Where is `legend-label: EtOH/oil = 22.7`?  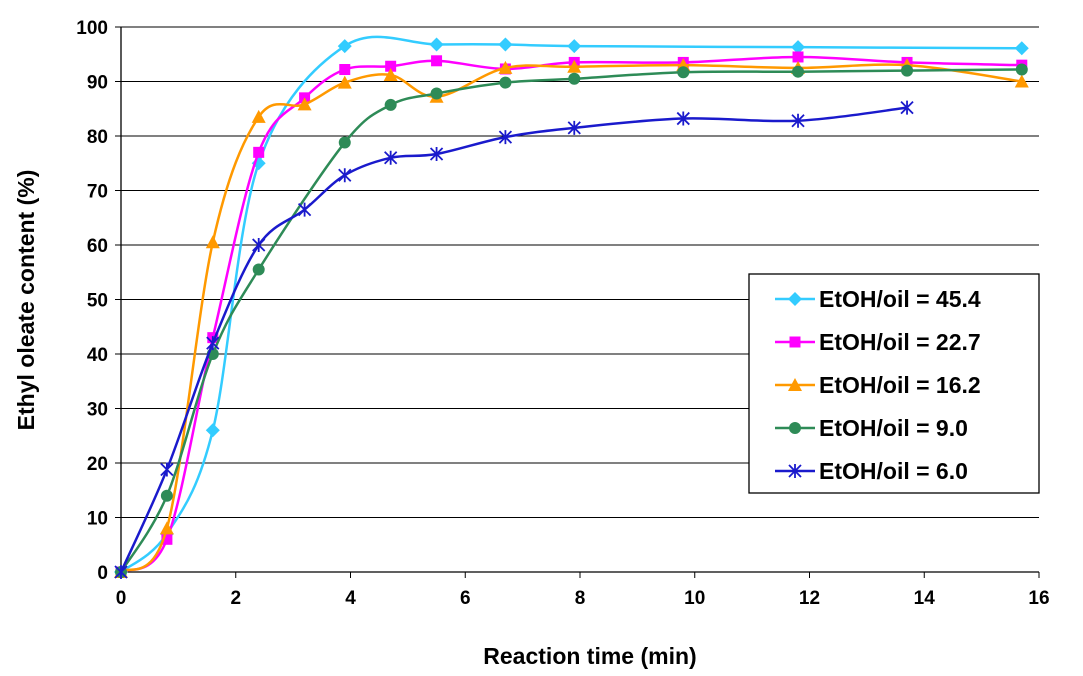
legend-label: EtOH/oil = 22.7 is located at coordinates (900, 342).